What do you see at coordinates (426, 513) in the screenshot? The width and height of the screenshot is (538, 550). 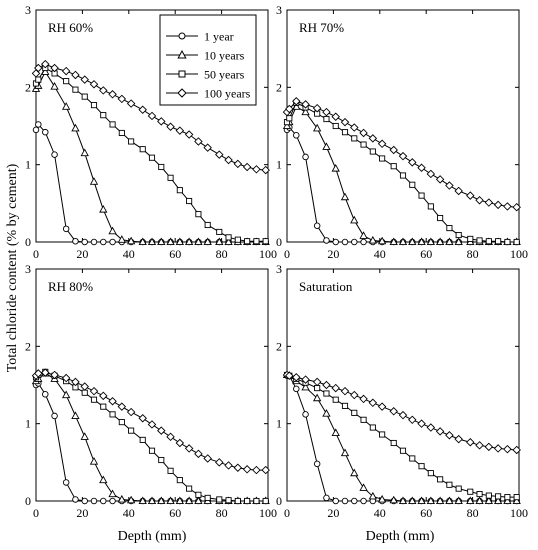 I see `x-tick-label: 60` at bounding box center [426, 513].